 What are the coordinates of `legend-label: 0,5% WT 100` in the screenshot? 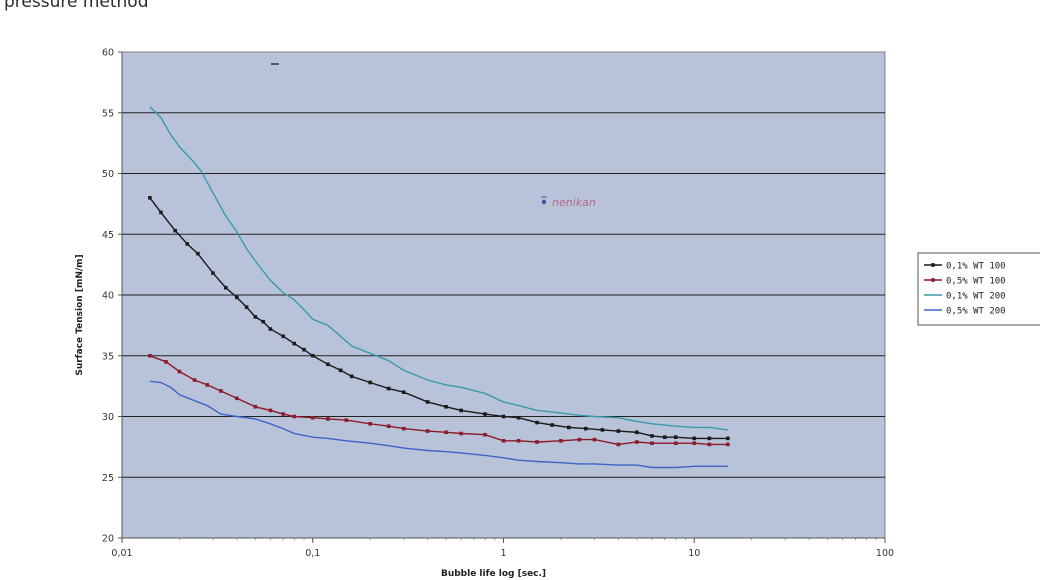 It's located at (976, 282).